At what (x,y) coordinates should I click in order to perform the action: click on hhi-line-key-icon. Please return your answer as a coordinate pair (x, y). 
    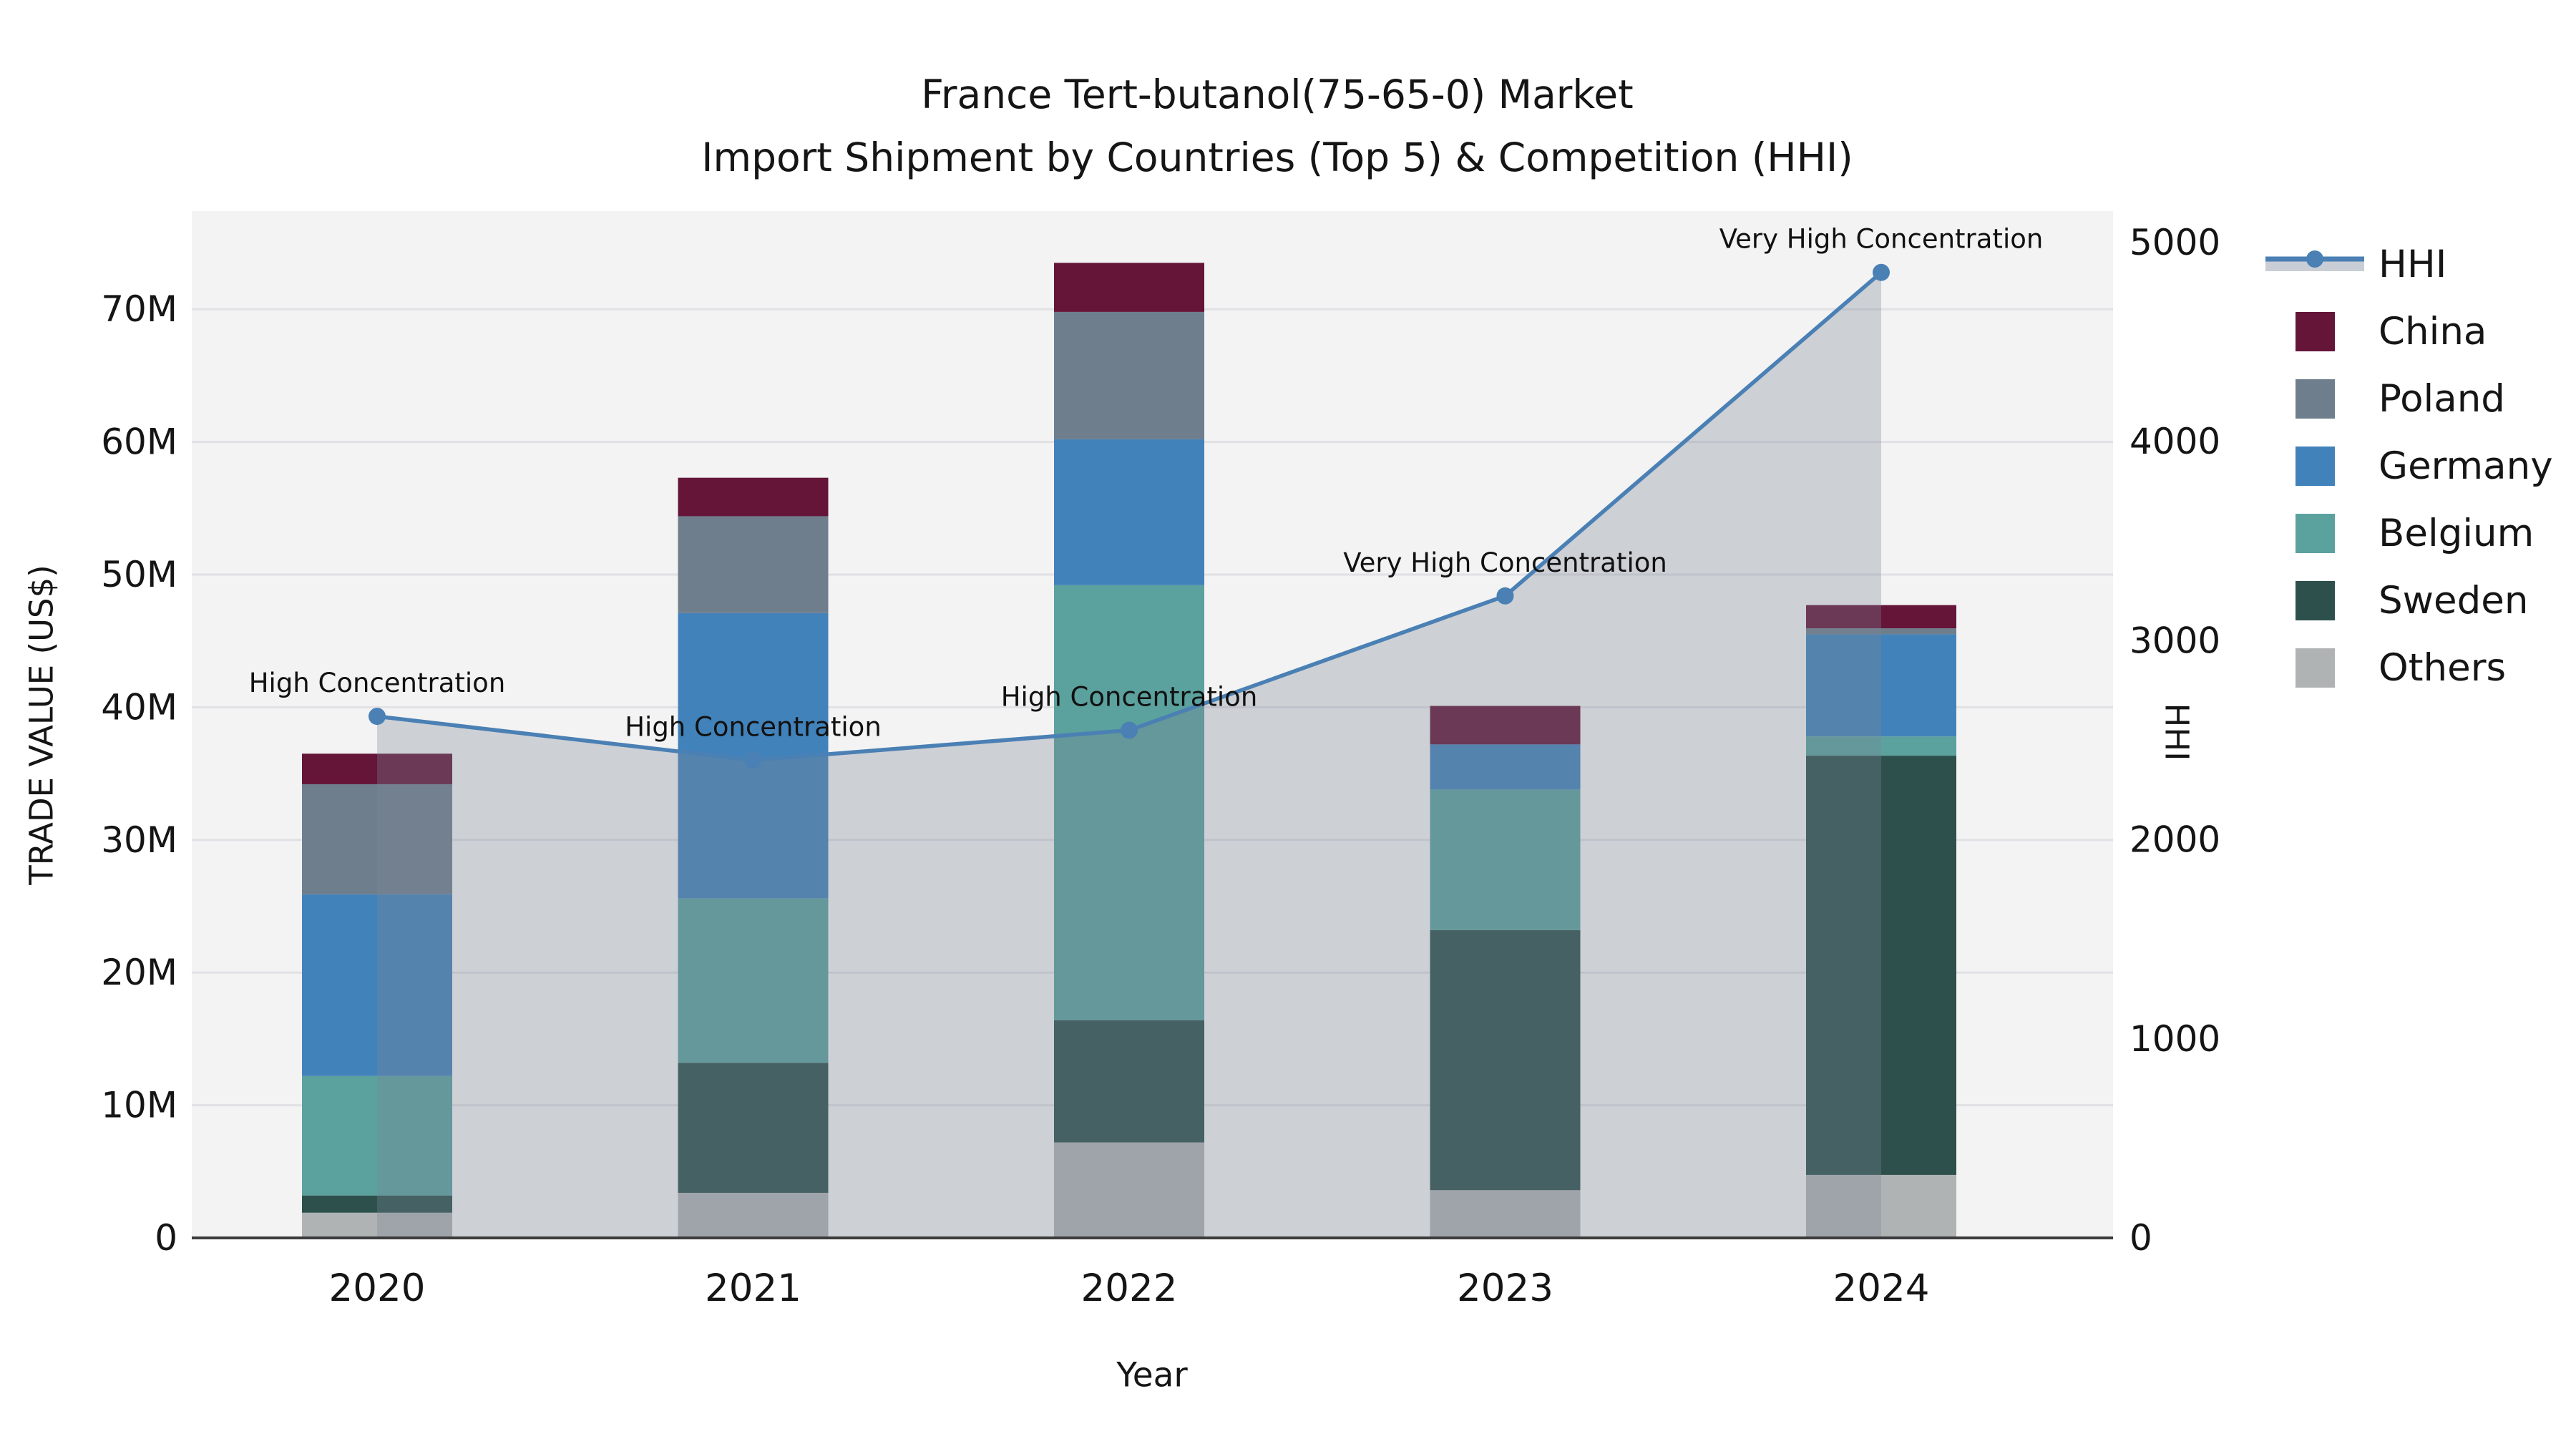
    Looking at the image, I should click on (2314, 264).